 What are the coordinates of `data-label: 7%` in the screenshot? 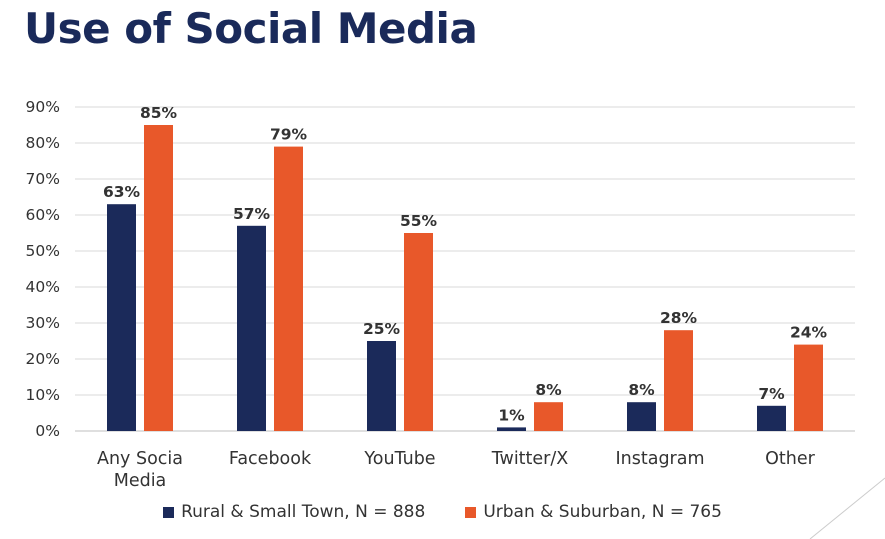 It's located at (771, 394).